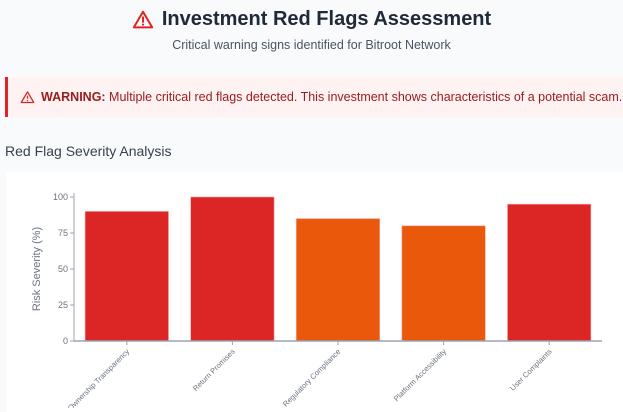 This screenshot has width=623, height=412. I want to click on x-tick-label: User Complaints, so click(531, 370).